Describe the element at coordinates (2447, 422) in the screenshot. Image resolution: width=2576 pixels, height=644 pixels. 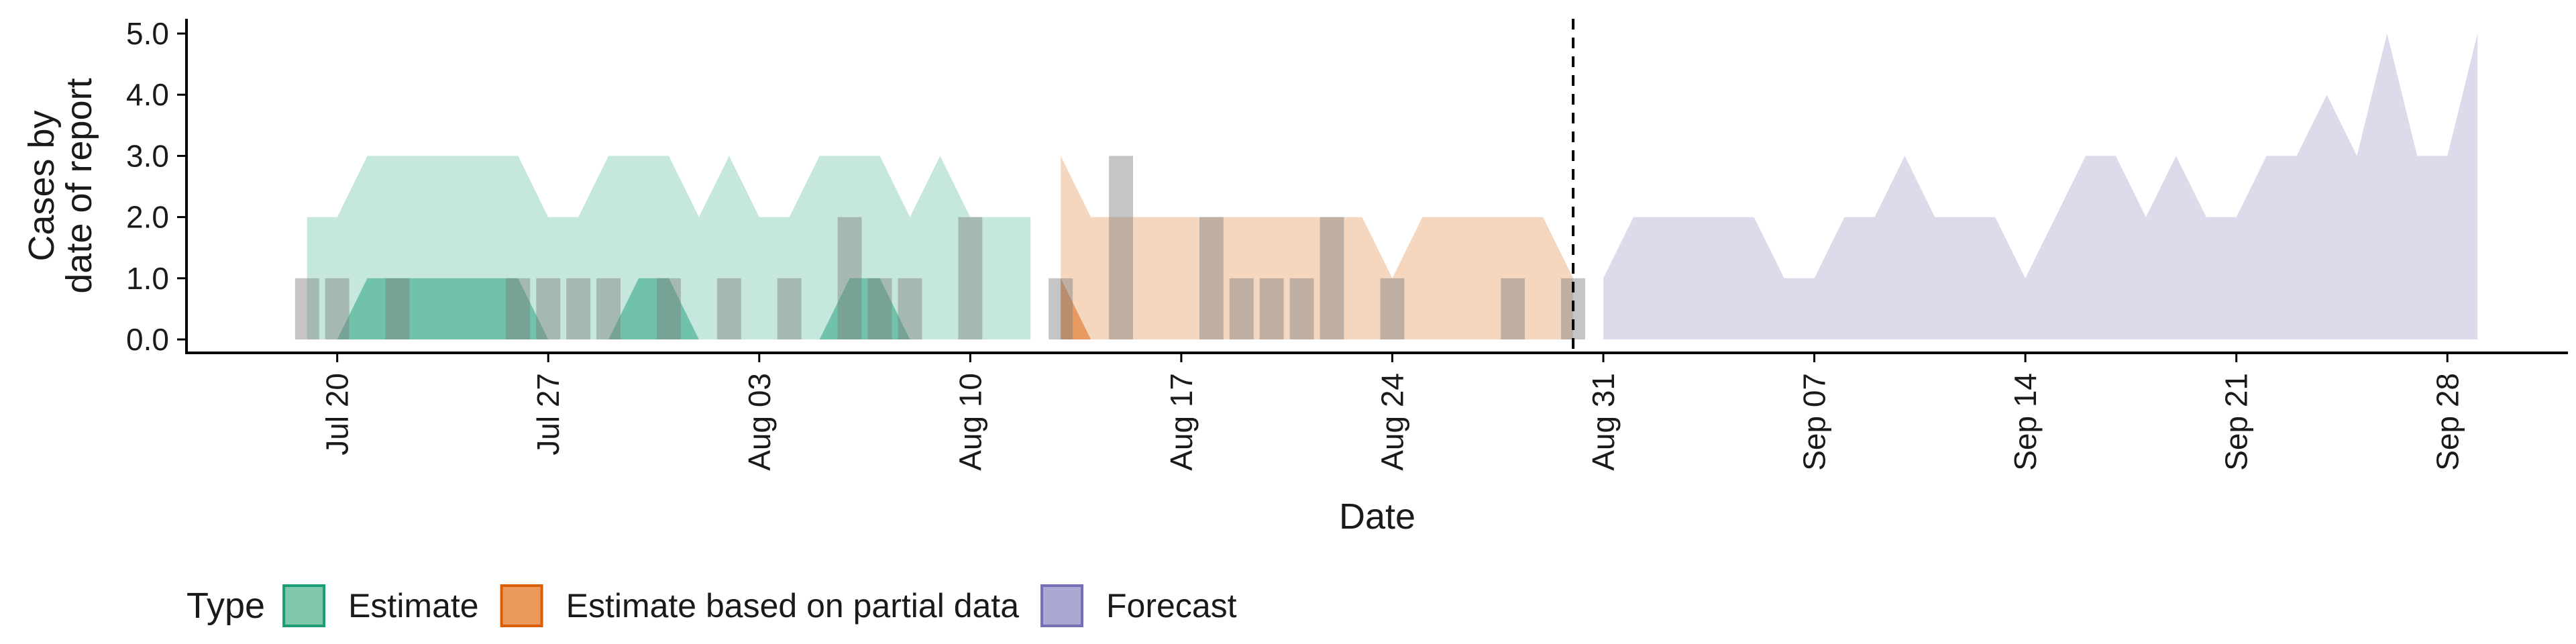
I see `x-tick-label: Sep 28` at that location.